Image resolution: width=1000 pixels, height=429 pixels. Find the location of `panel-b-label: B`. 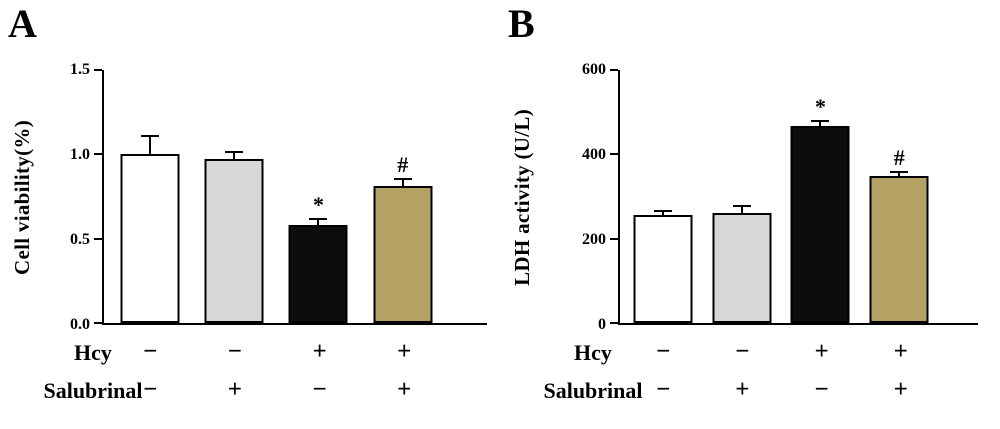

panel-b-label: B is located at coordinates (521, 23).